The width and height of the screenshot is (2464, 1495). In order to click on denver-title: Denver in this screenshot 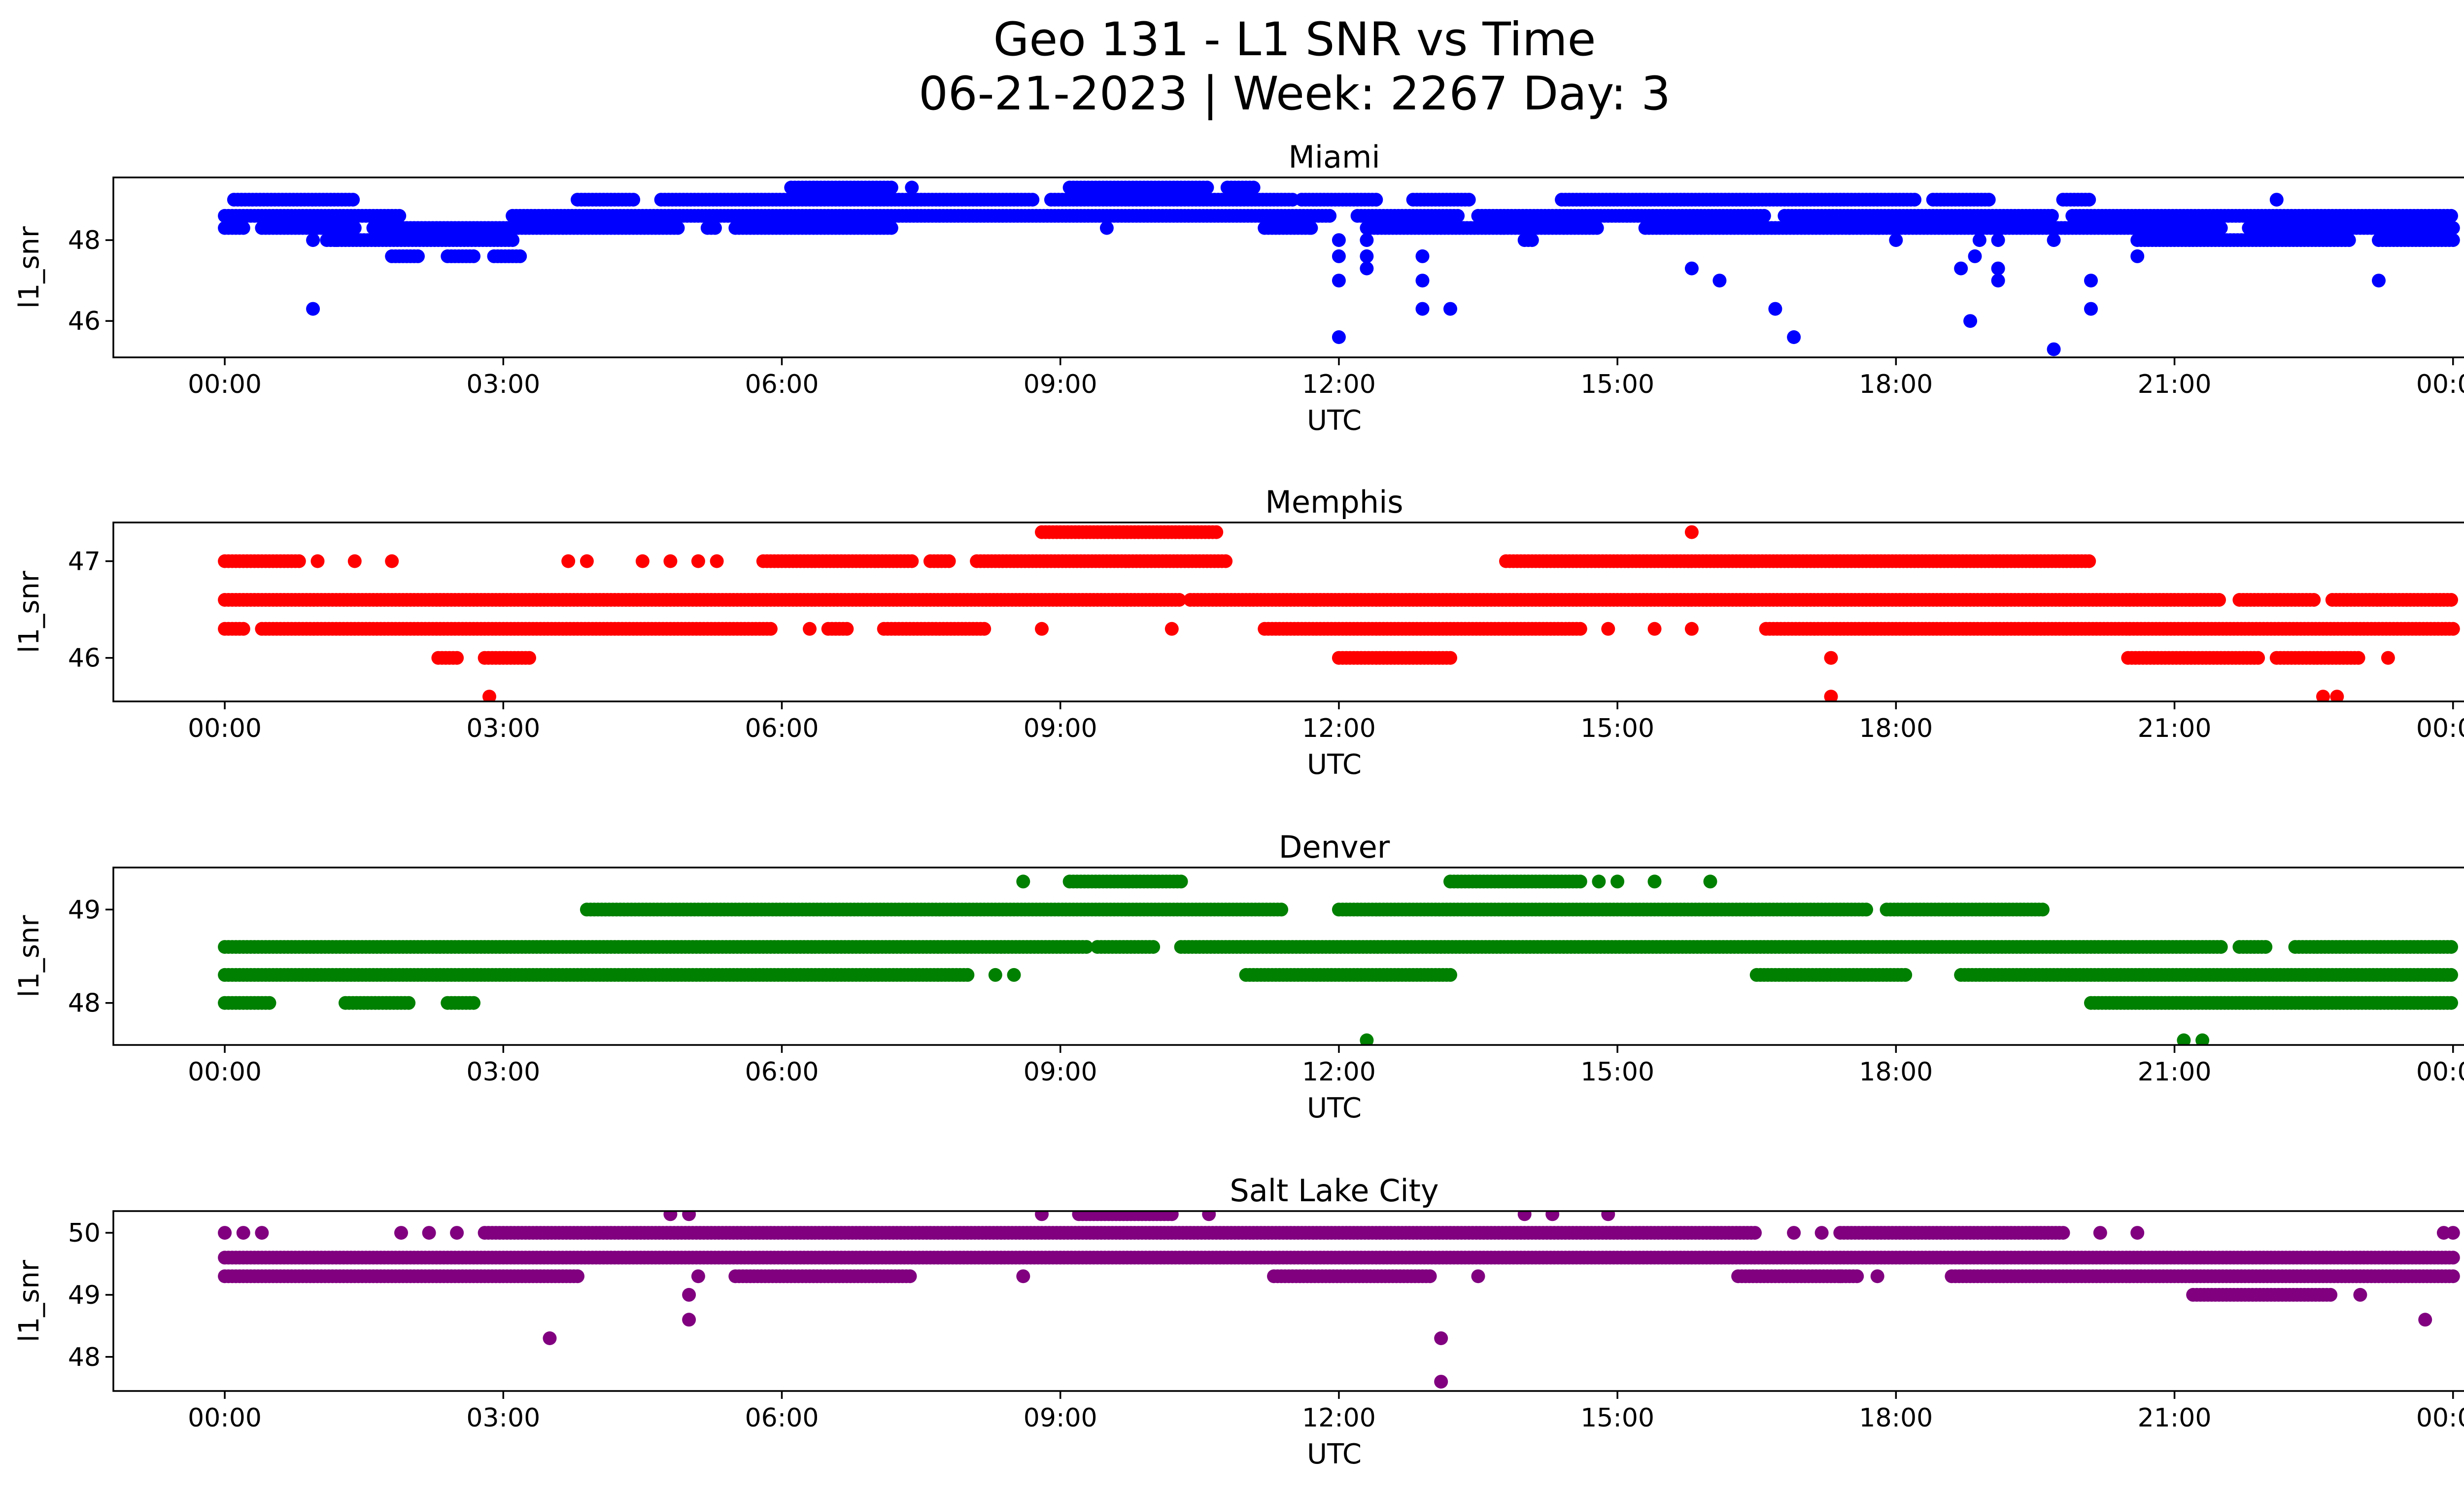, I will do `click(1334, 847)`.